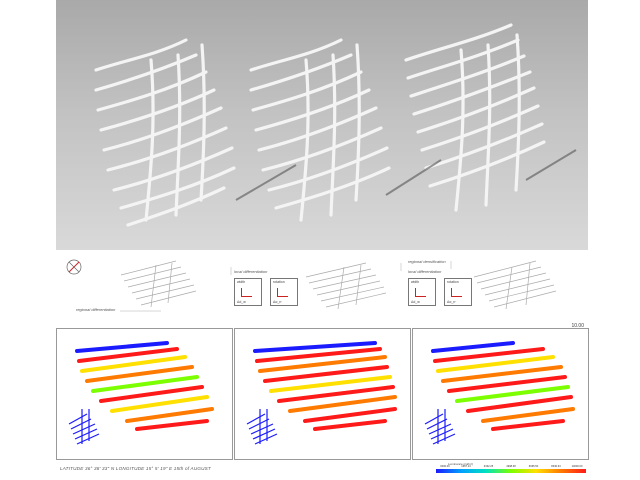 This screenshot has height=480, width=640. I want to click on width-label-2: width, so click(415, 282).